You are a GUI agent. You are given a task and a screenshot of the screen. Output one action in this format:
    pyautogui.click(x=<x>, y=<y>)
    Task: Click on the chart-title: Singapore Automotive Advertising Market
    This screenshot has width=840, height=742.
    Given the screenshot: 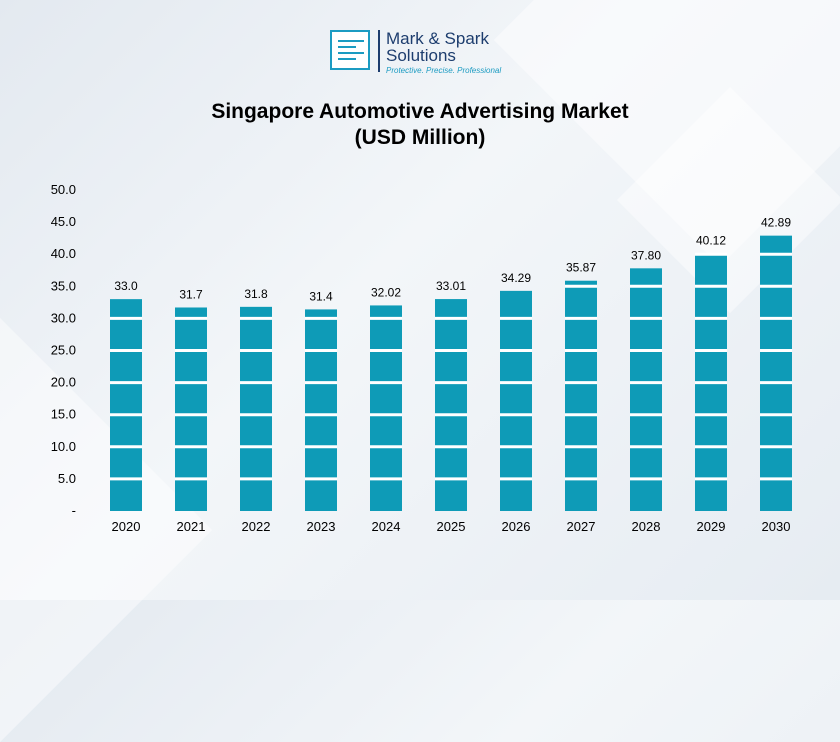 What is the action you would take?
    pyautogui.click(x=420, y=111)
    